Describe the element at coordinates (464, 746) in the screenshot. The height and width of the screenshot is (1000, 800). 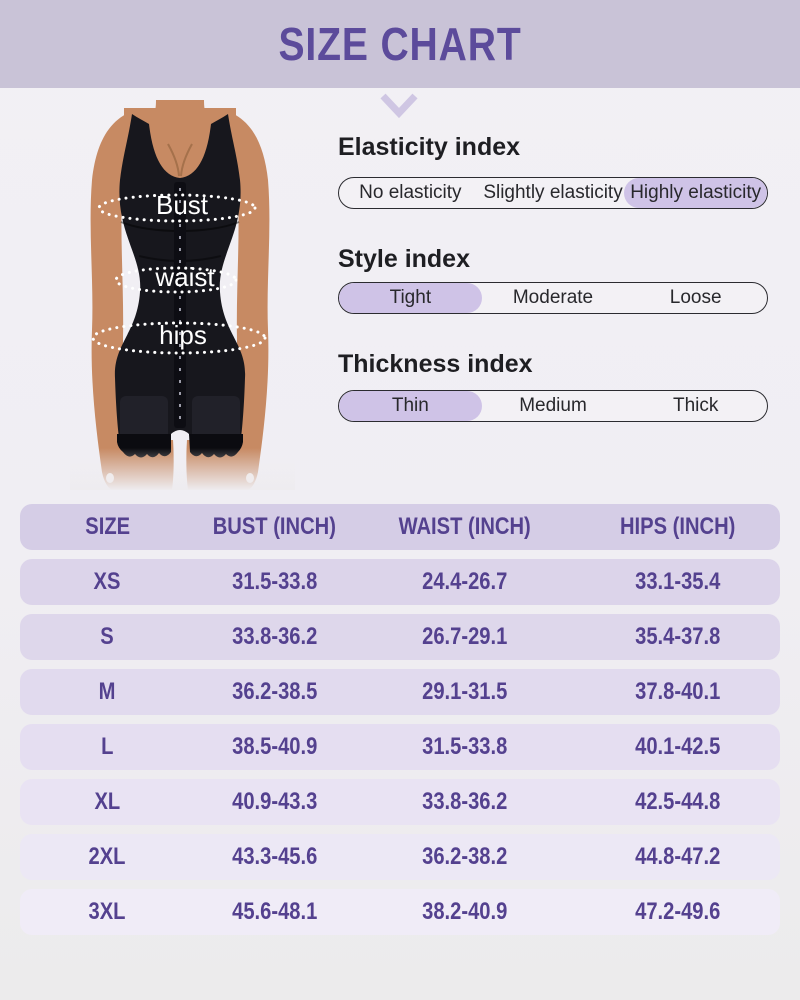
I see `waist-value: 31.5-33.8` at that location.